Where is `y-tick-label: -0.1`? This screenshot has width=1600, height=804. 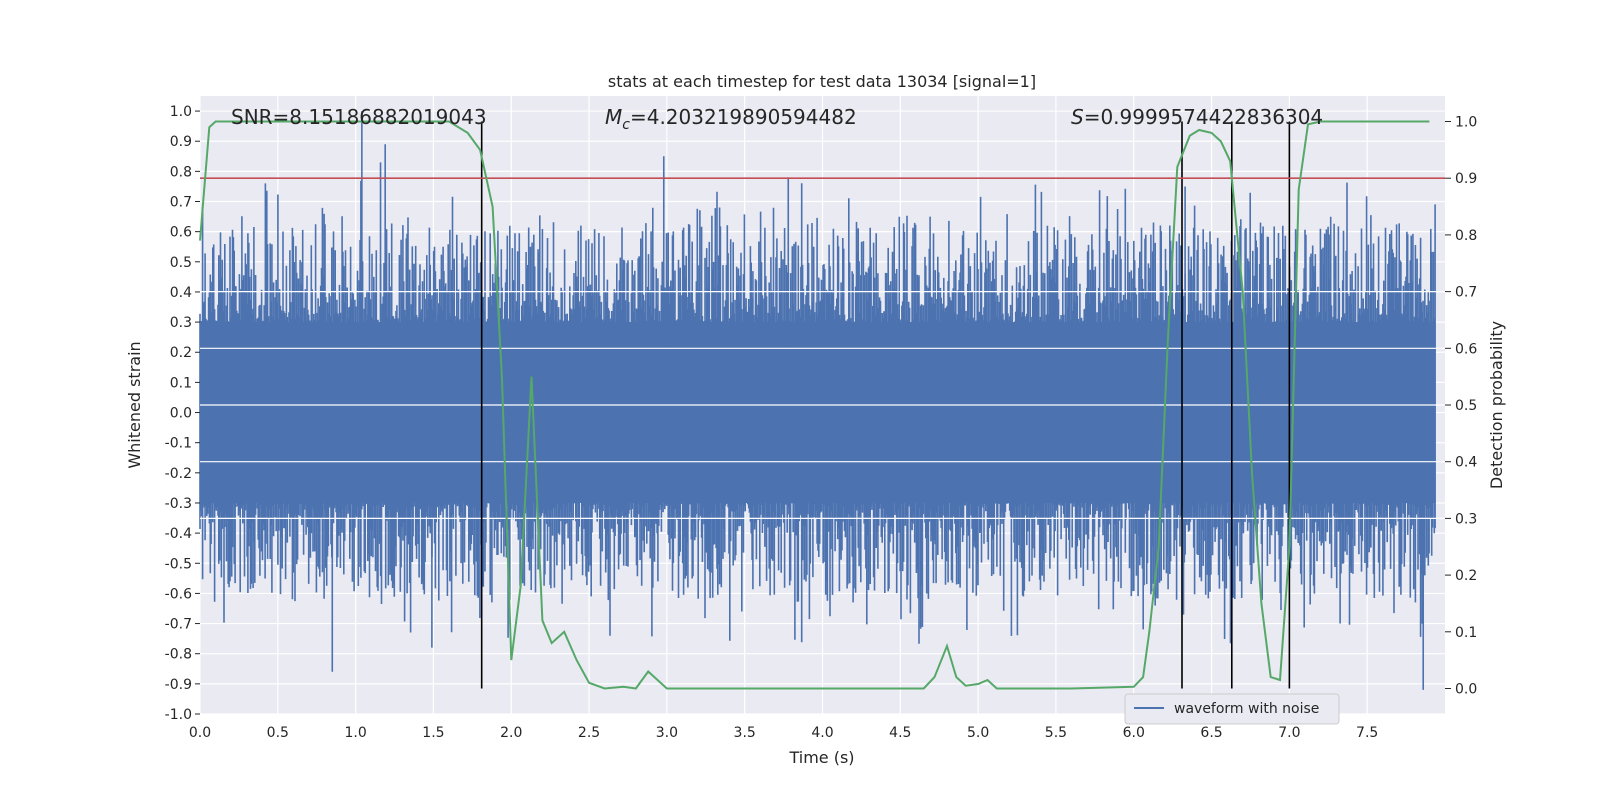
y-tick-label: -0.1 is located at coordinates (178, 444).